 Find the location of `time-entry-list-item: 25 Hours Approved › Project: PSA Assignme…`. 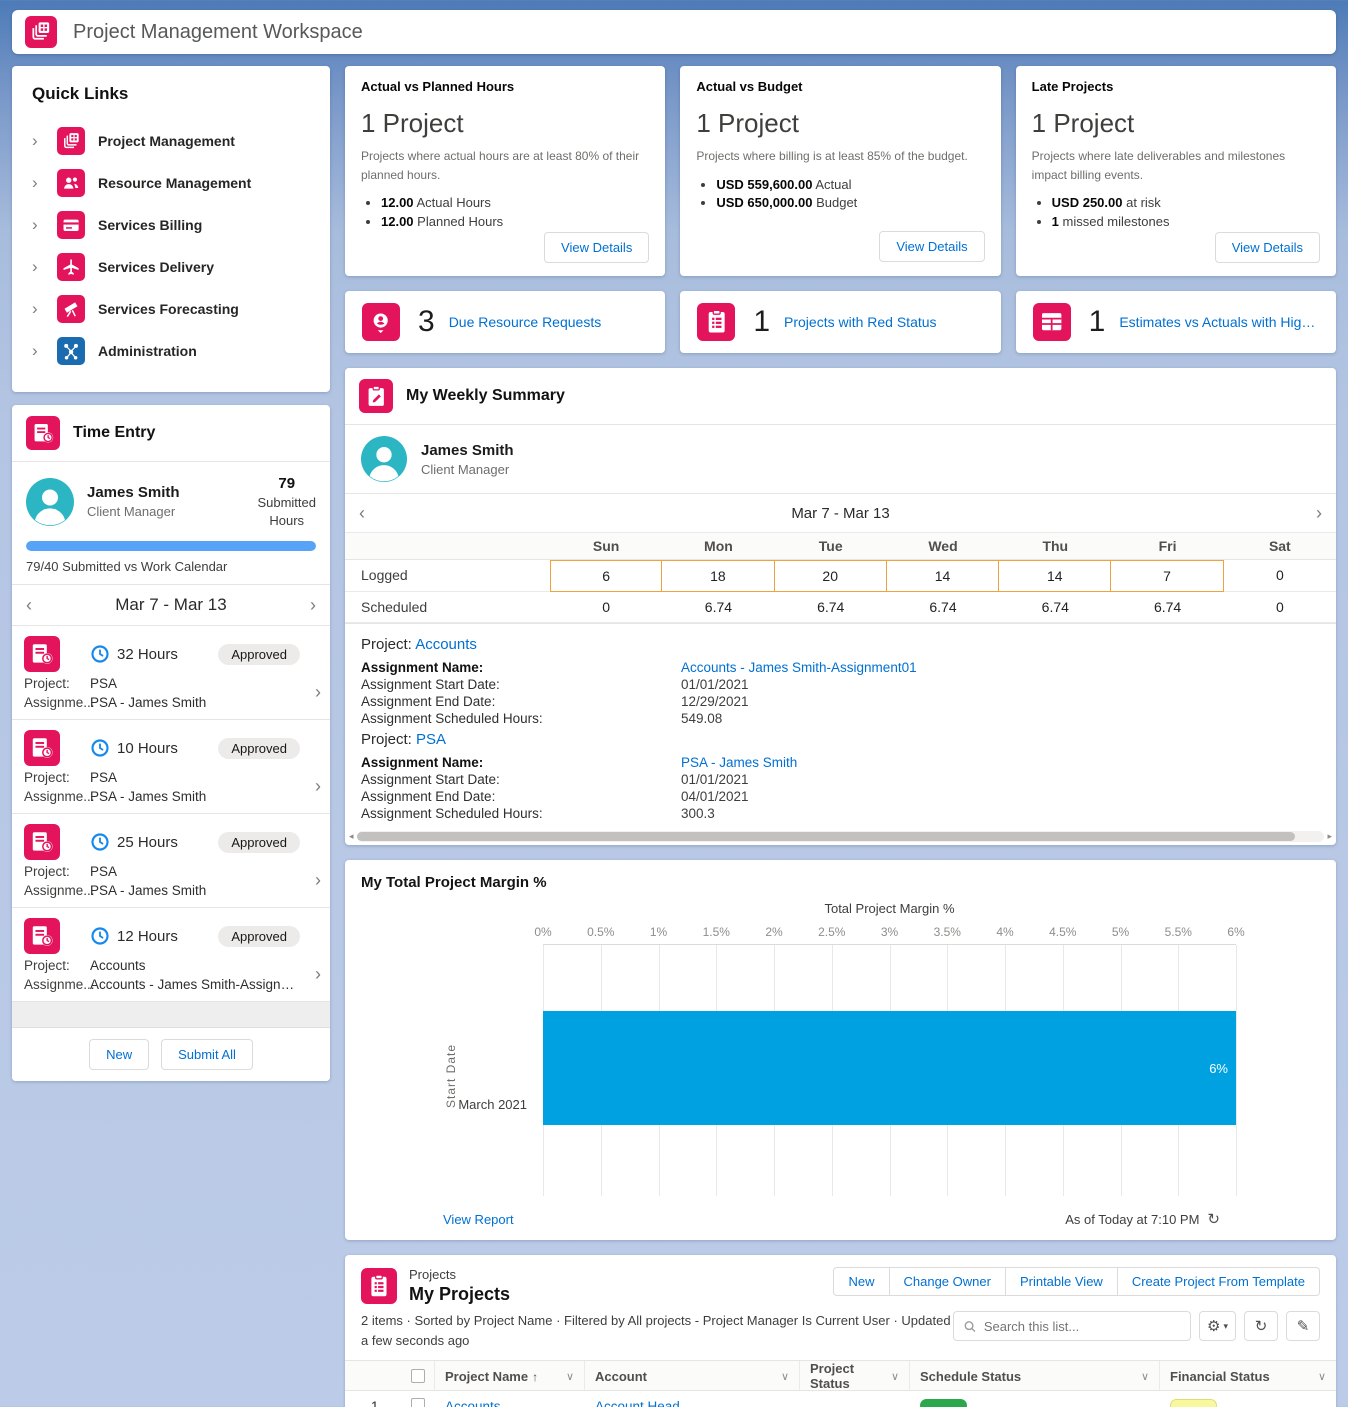

time-entry-list-item: 25 Hours Approved › Project: PSA Assignme… is located at coordinates (171, 861).